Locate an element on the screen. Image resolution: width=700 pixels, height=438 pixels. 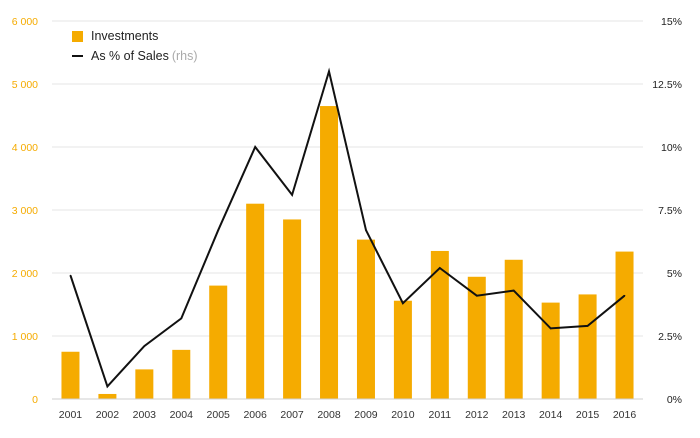
x-axis-tick-label: 2002 is located at coordinates (108, 415).